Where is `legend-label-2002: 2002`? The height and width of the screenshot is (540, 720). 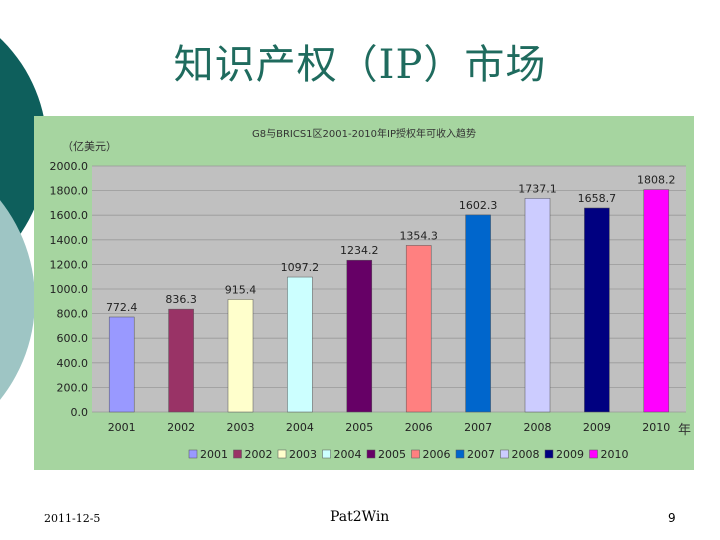 legend-label-2002: 2002 is located at coordinates (259, 454).